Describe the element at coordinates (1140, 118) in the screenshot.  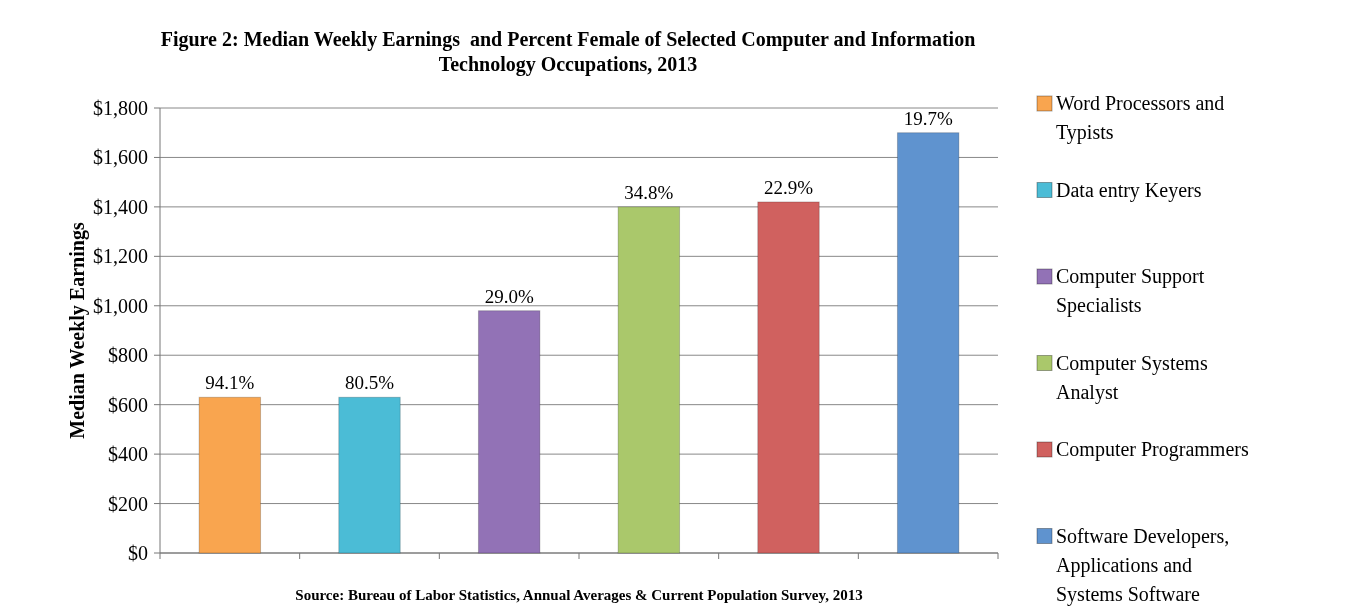
I see `legend-label: Word Processors and Typists` at that location.